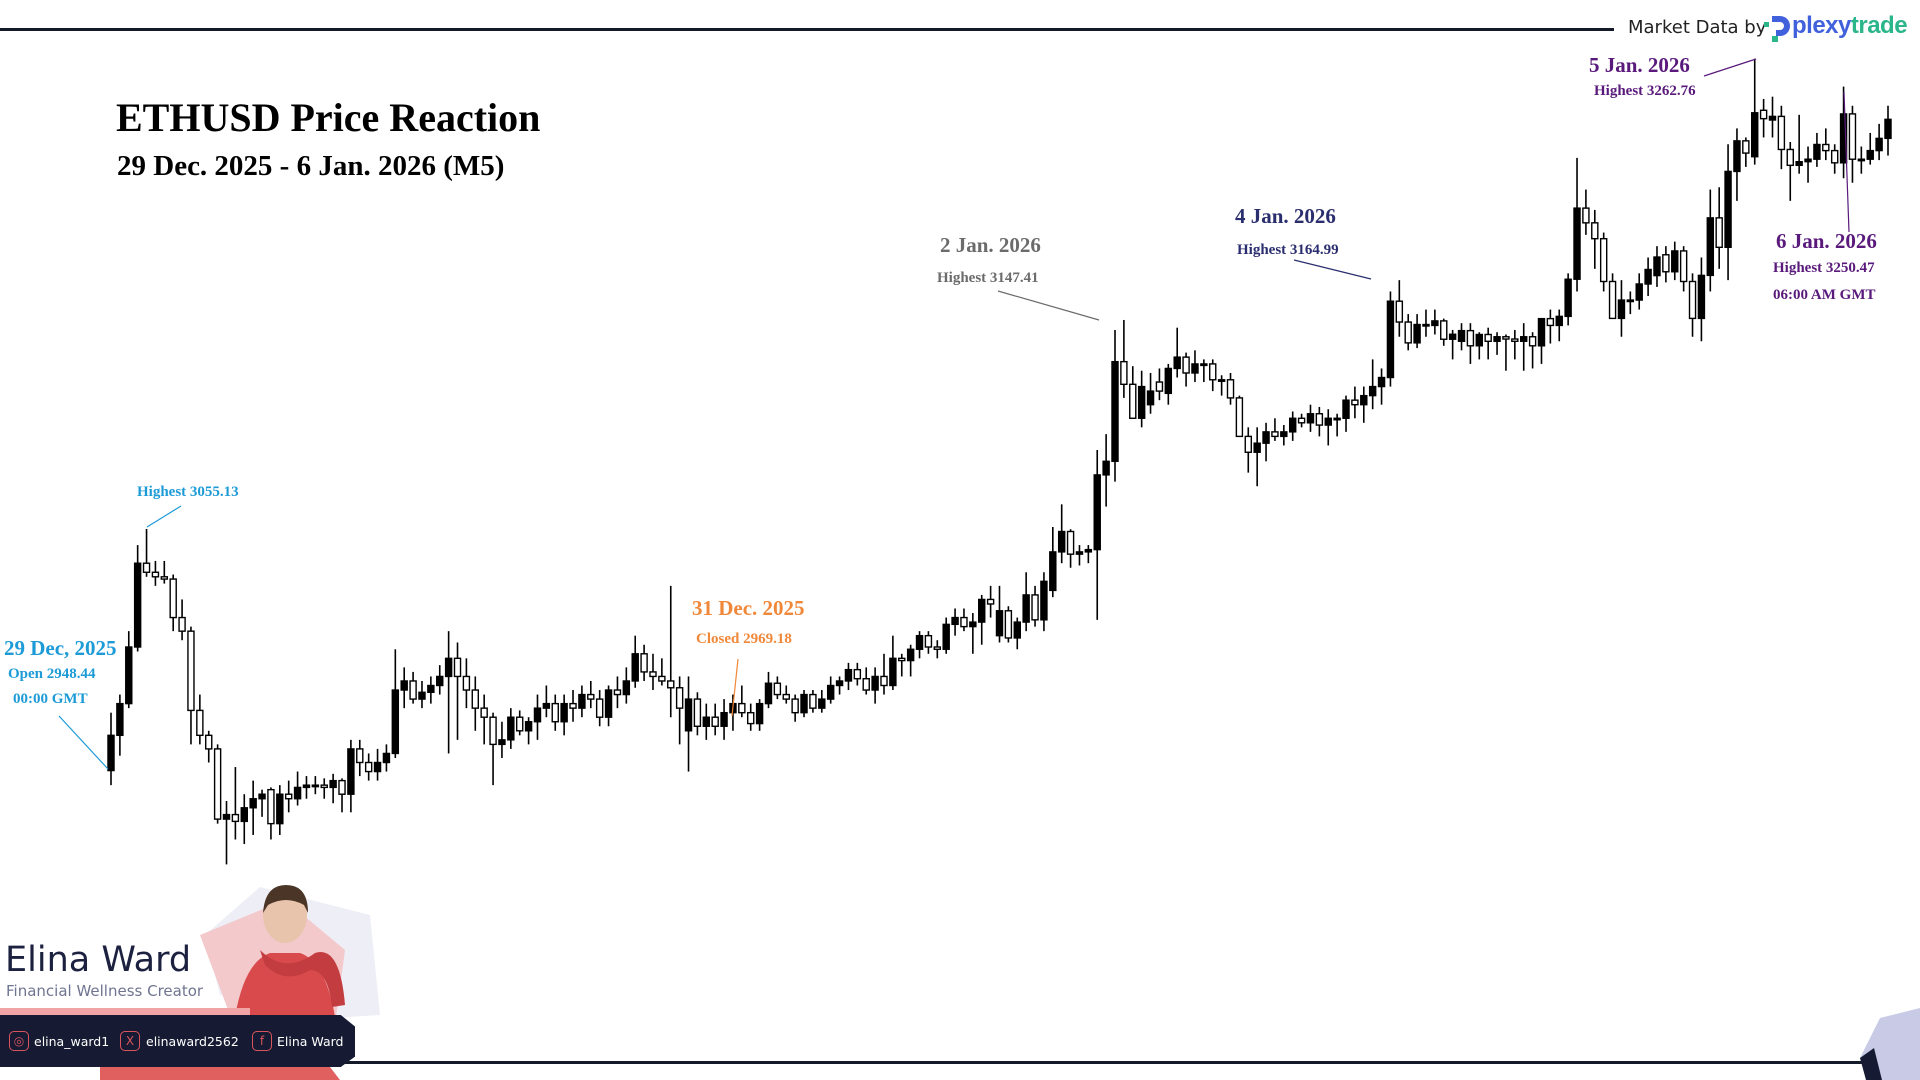 Image resolution: width=1920 pixels, height=1080 pixels. Describe the element at coordinates (1850, 25) in the screenshot. I see `plexytrade-logo: plexytrade` at that location.